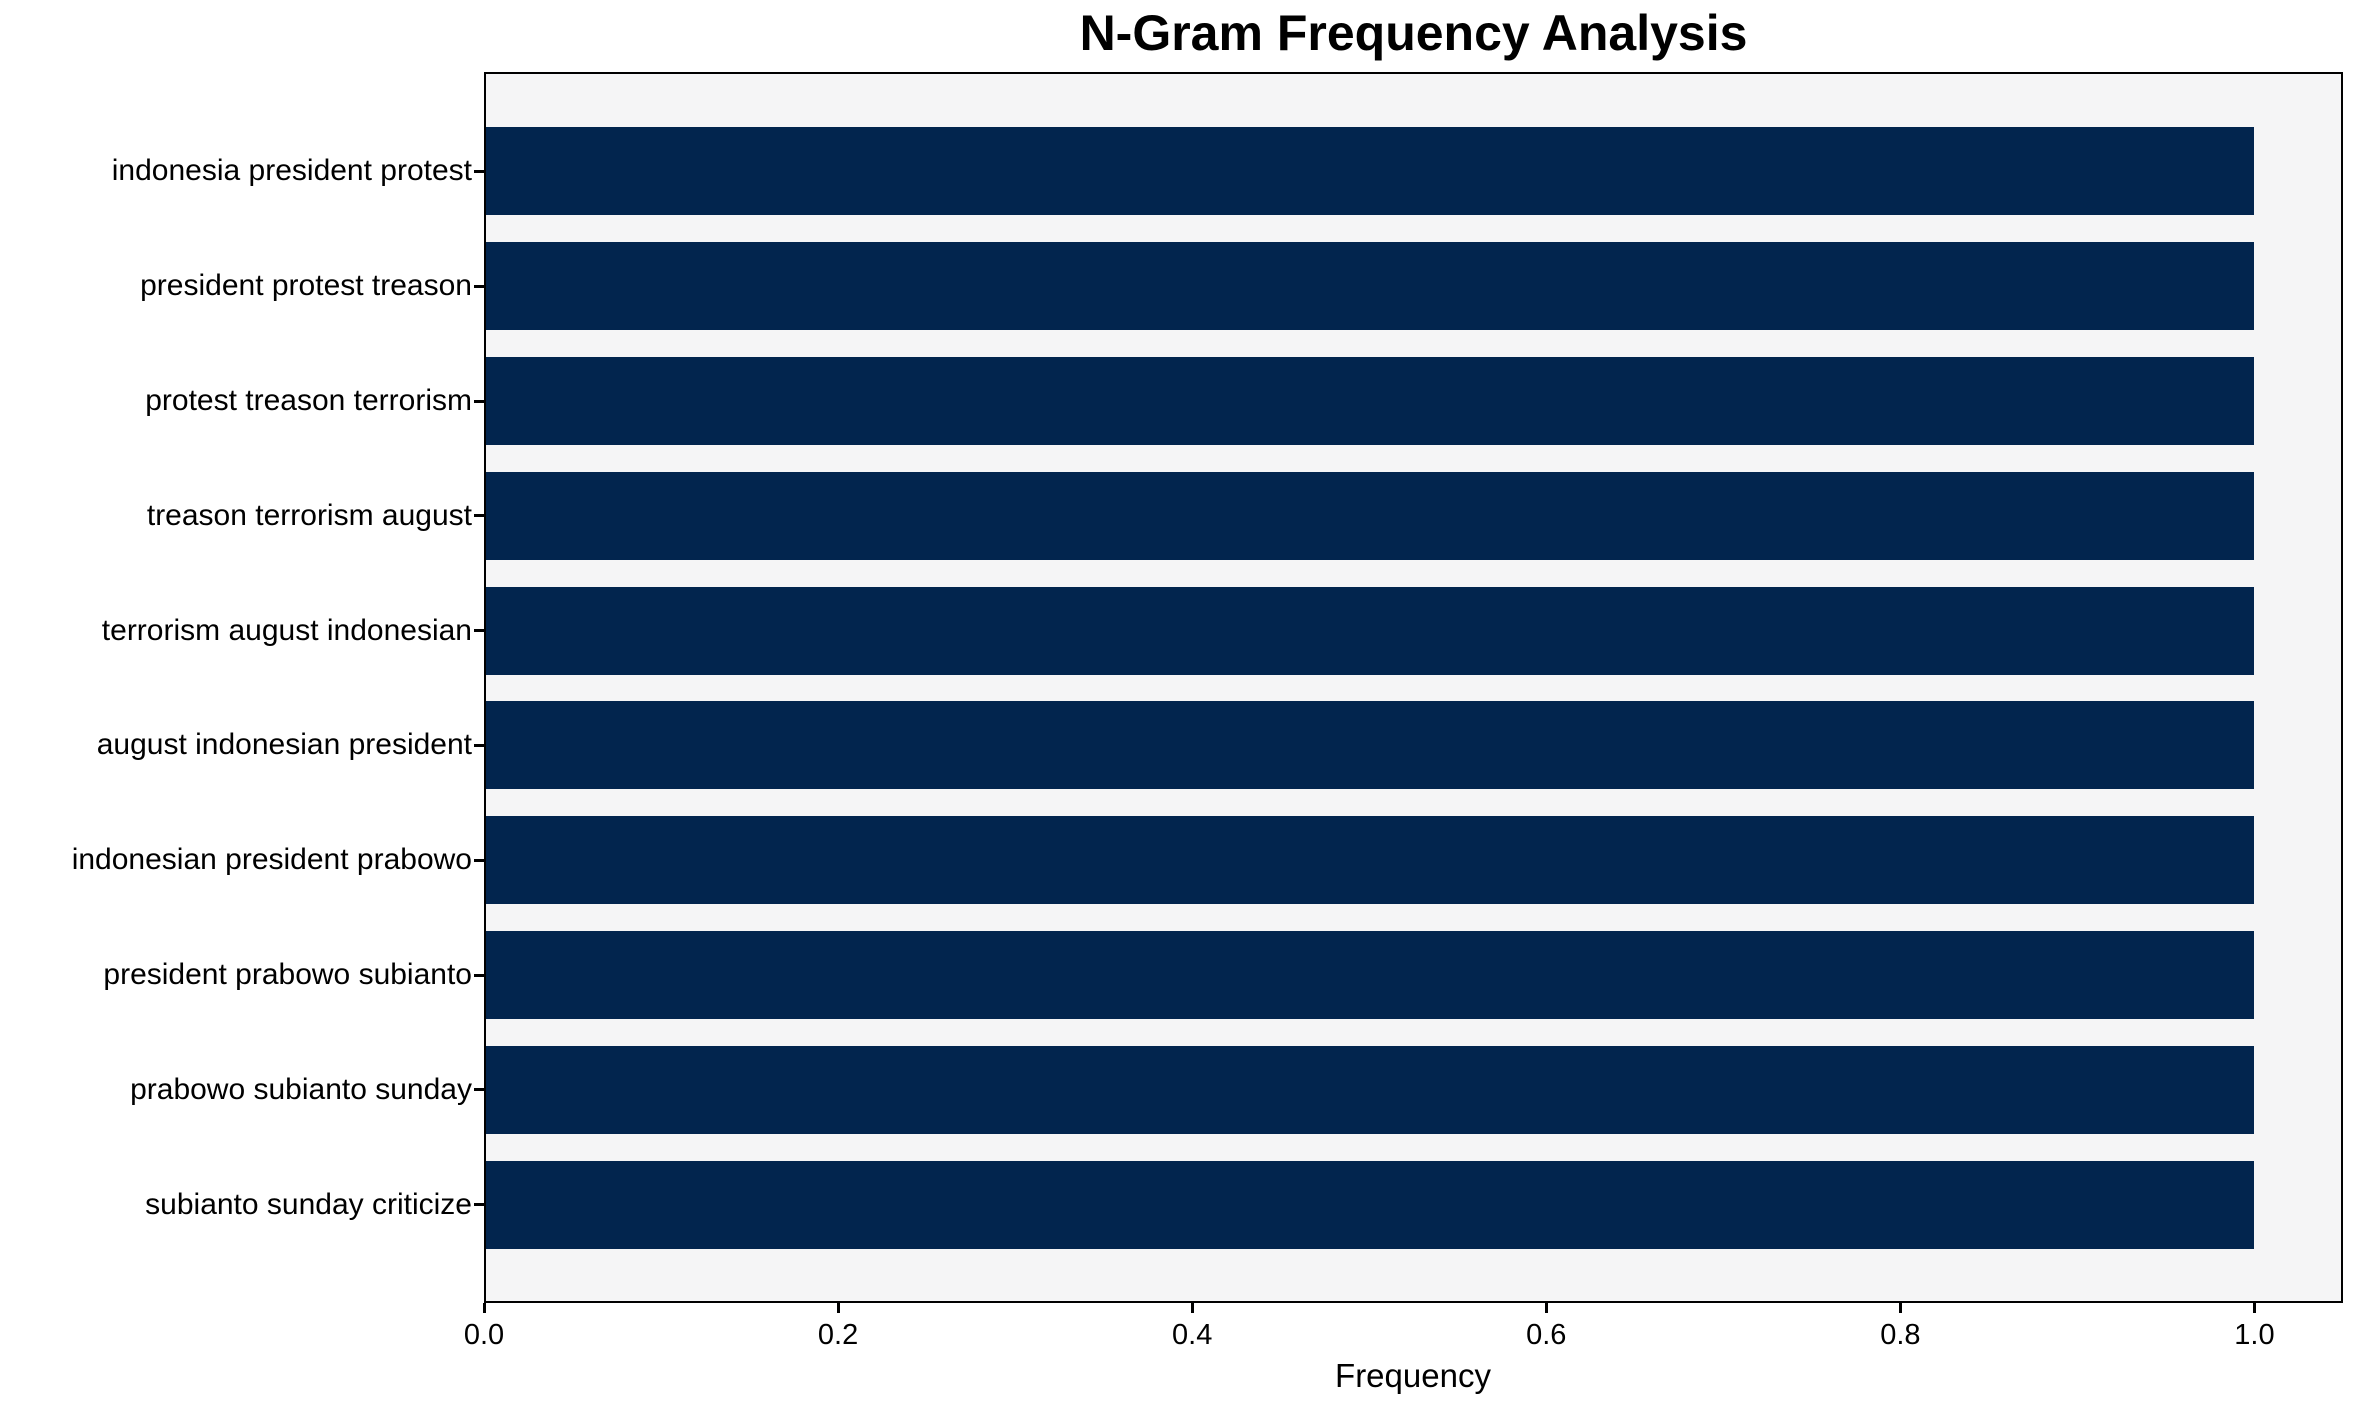 The width and height of the screenshot is (2364, 1414). I want to click on y-tick-label: indonesian president prabowo, so click(271, 860).